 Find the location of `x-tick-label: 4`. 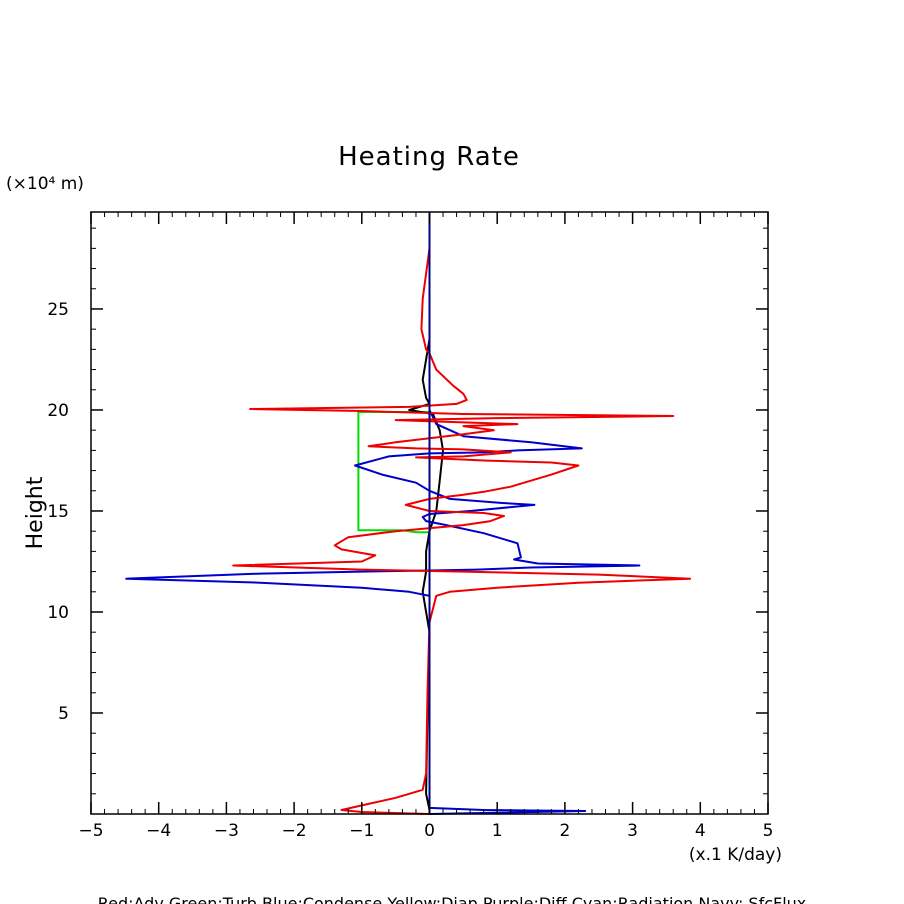

x-tick-label: 4 is located at coordinates (700, 831).